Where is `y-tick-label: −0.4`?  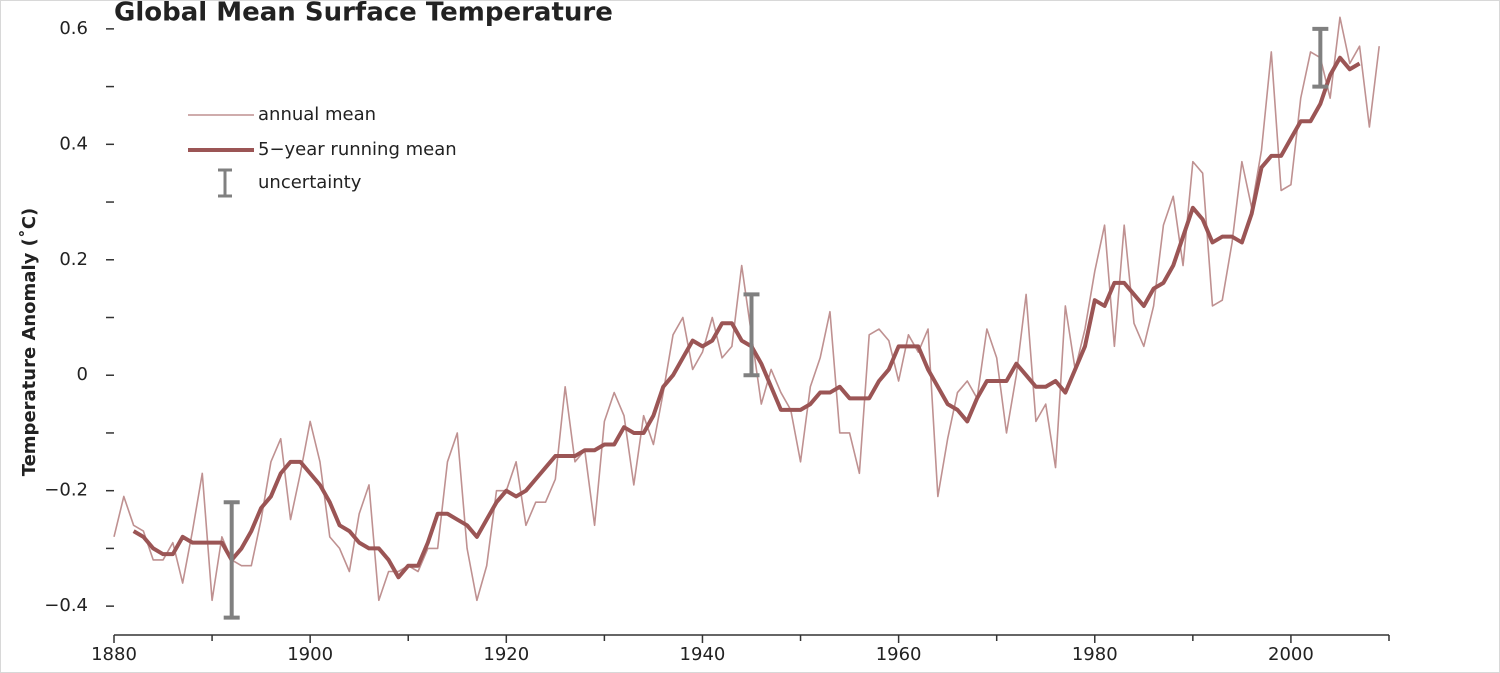 y-tick-label: −0.4 is located at coordinates (66, 605).